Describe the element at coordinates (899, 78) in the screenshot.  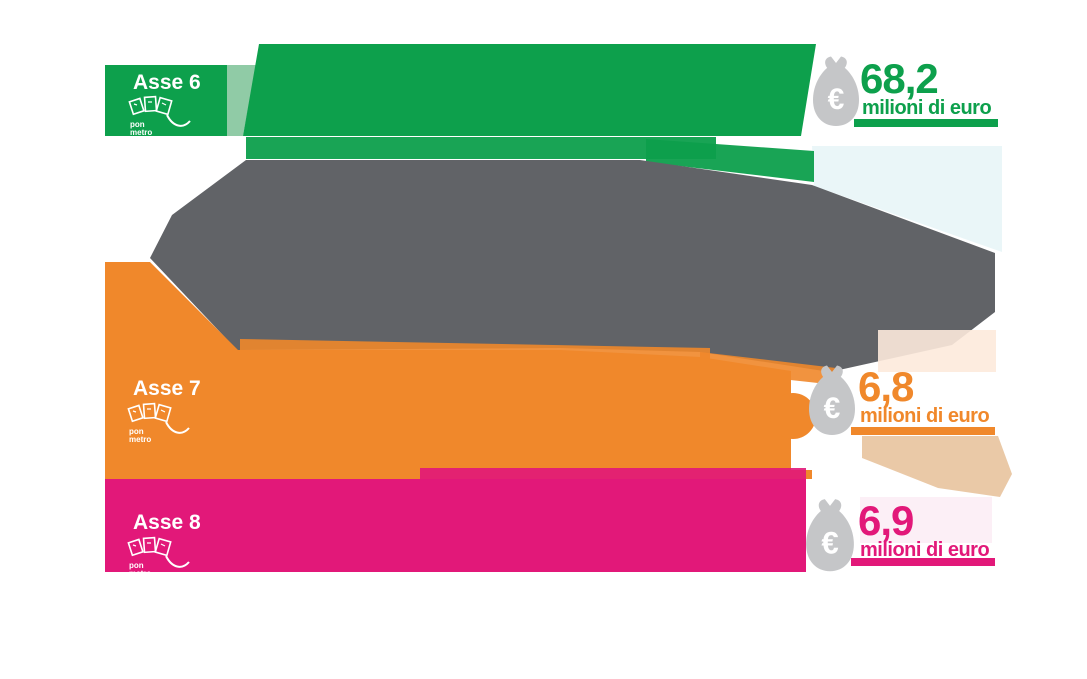
I see `asse6-amount: 68,2` at that location.